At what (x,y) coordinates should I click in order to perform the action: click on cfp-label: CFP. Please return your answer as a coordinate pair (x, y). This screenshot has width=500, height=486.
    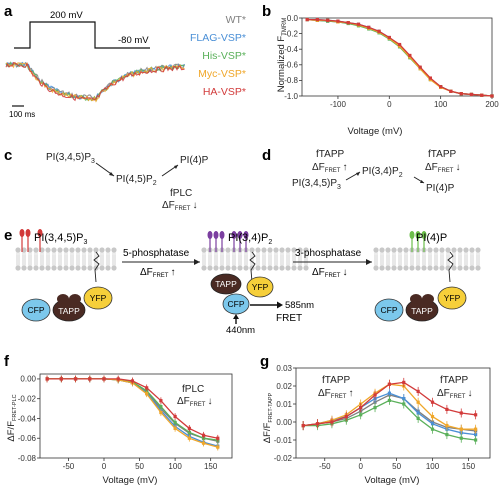
    Looking at the image, I should click on (36, 310).